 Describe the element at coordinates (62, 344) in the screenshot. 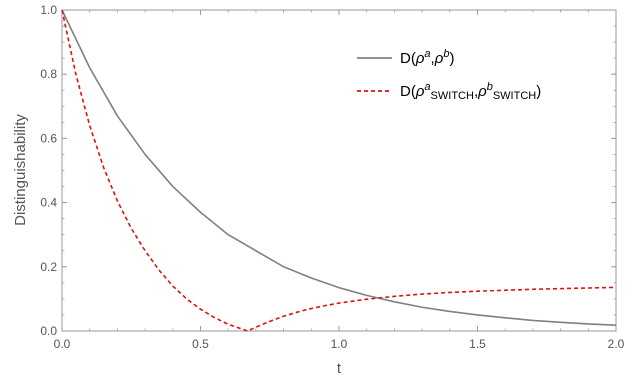

I see `x-tick-label: 0.0` at that location.